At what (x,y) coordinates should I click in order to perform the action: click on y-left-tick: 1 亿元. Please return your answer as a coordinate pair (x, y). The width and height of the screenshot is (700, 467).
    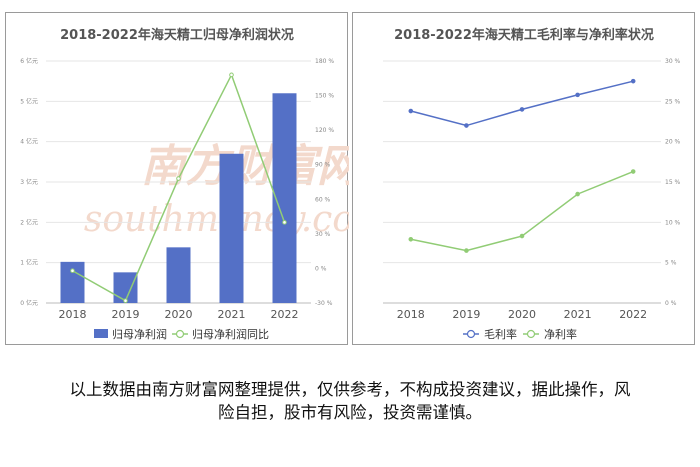
    Looking at the image, I should click on (29, 263).